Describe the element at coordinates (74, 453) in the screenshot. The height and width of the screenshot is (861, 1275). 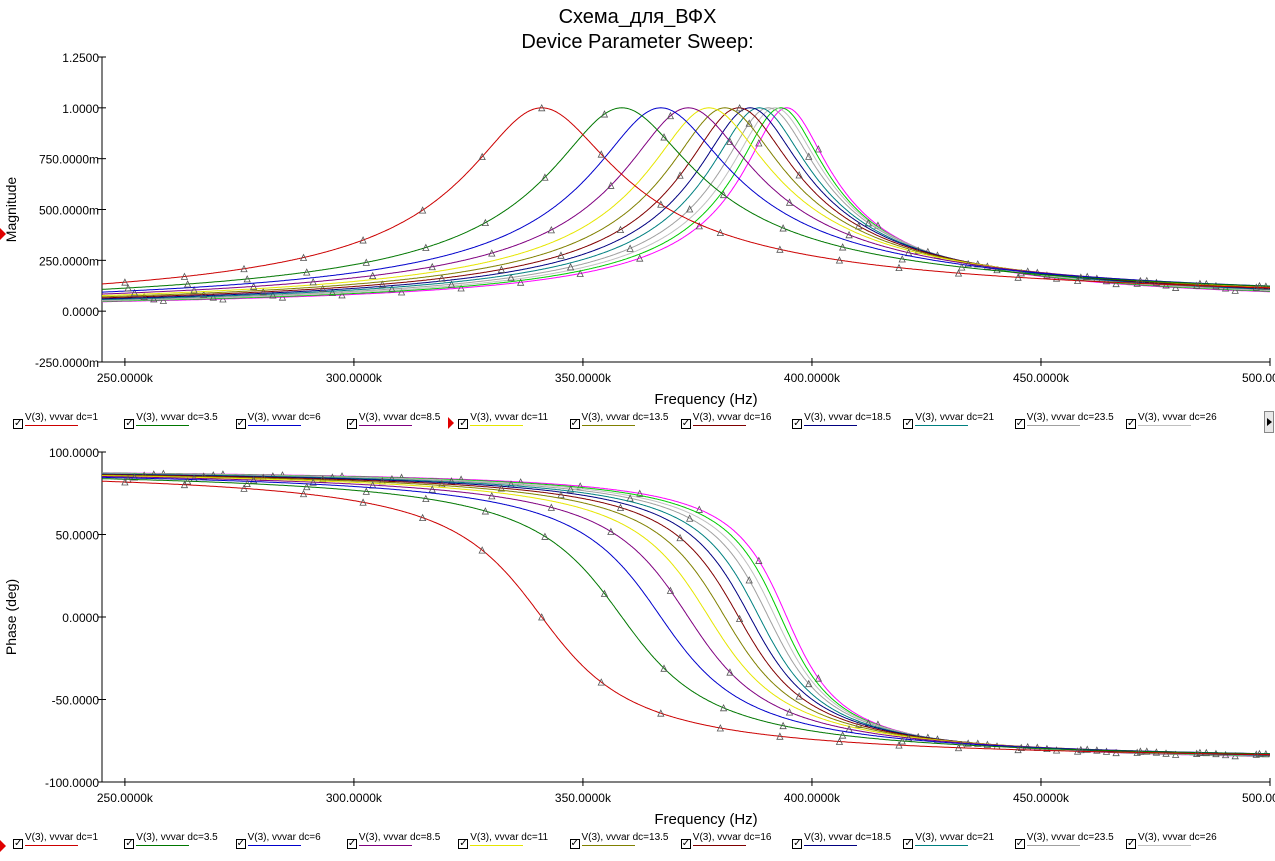
I see `y-tick-label: 100.0000` at that location.